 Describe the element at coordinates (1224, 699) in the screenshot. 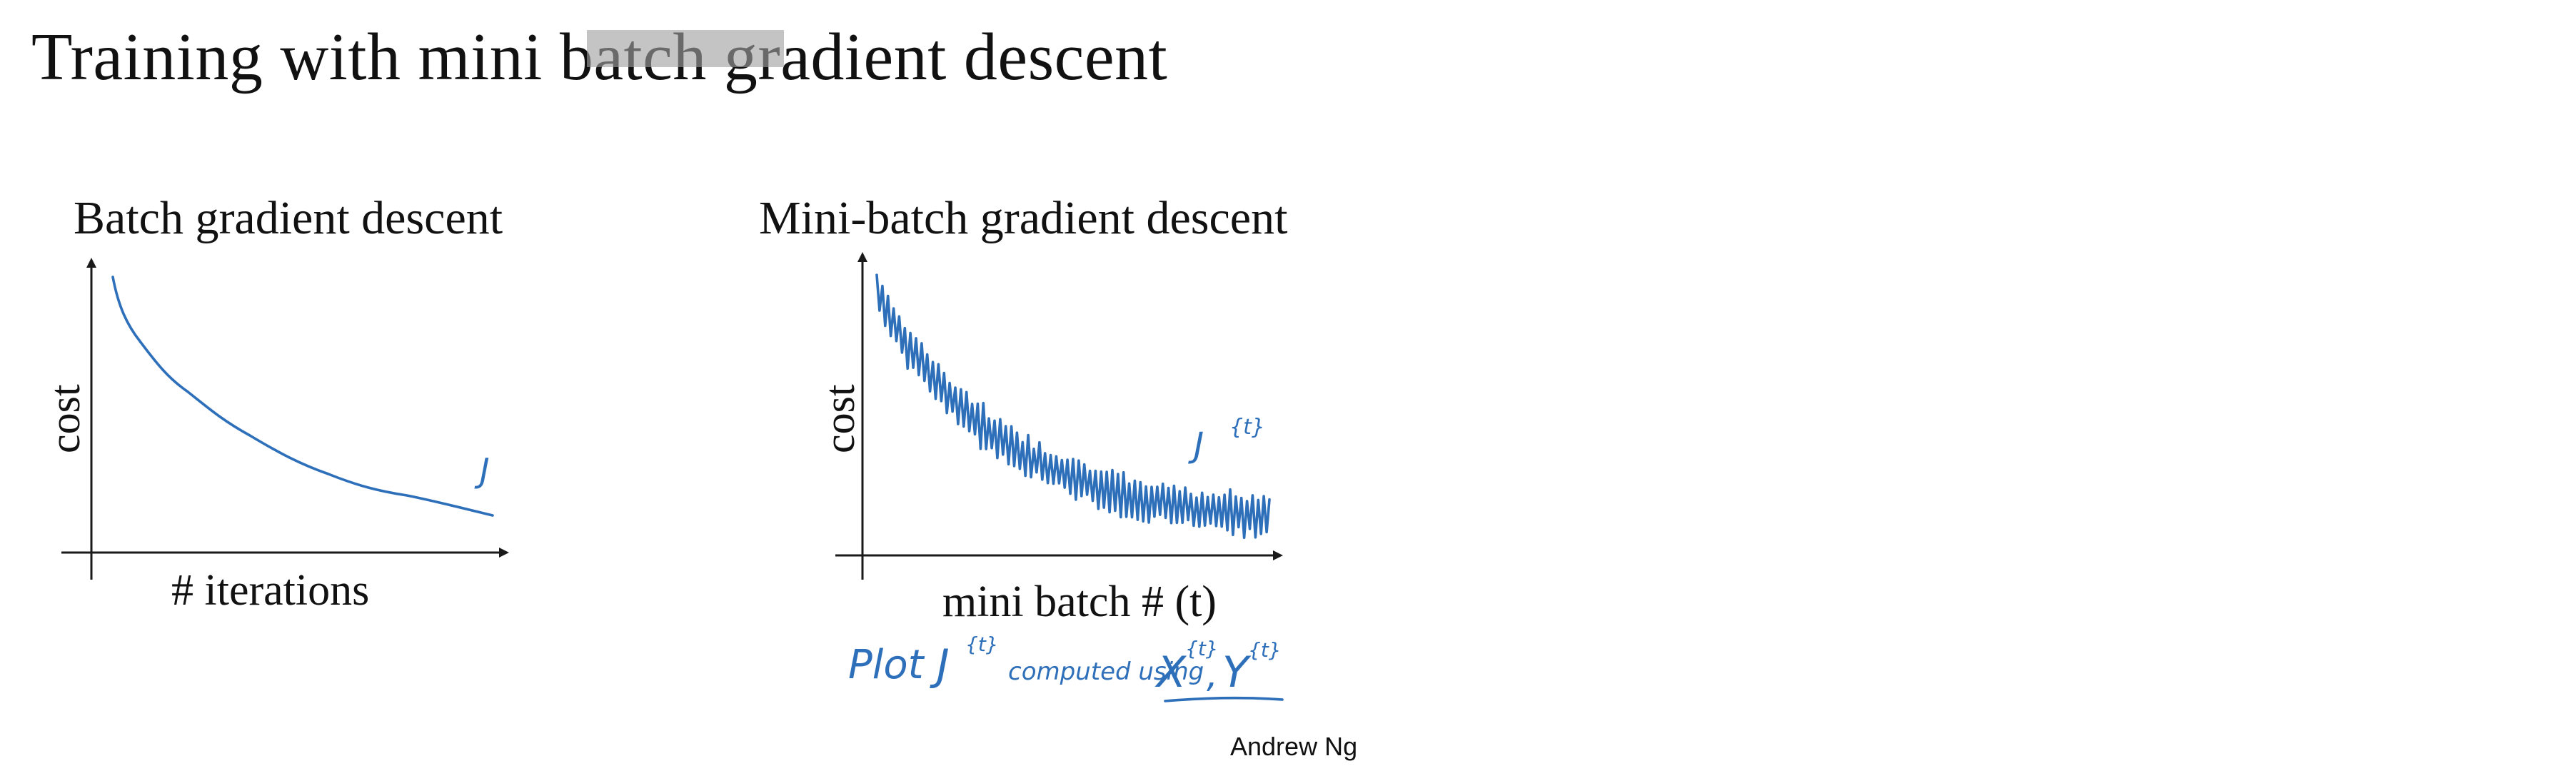

I see `annotation-underline` at that location.